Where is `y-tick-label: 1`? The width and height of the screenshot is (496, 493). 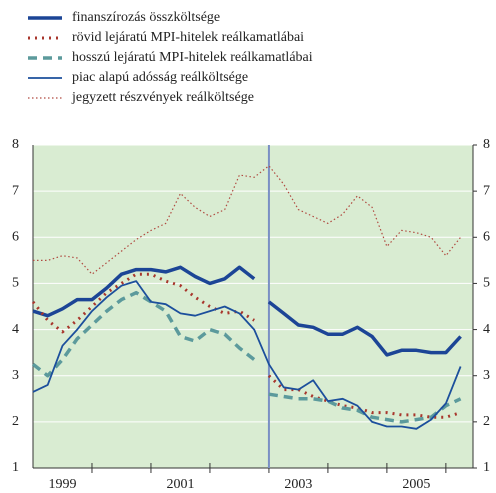 y-tick-label: 1 is located at coordinates (15, 467).